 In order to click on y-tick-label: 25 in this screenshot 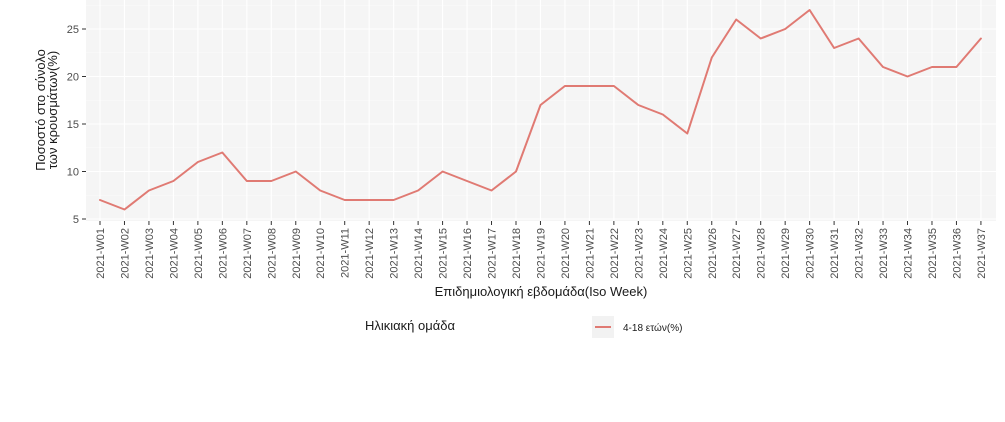, I will do `click(73, 30)`.